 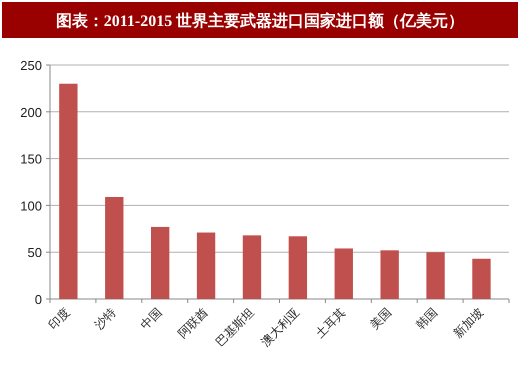 I want to click on chart-title: 图表：2011-2015 世界主要武器进口国家进口额（亿美元）, so click(x=260, y=20).